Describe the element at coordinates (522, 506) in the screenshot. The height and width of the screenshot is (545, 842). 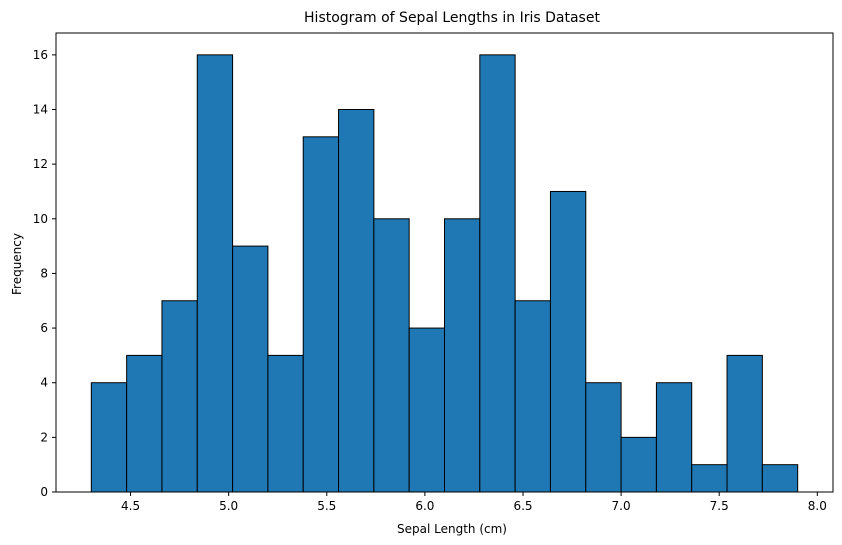
I see `x-tick-label: 6.5` at that location.